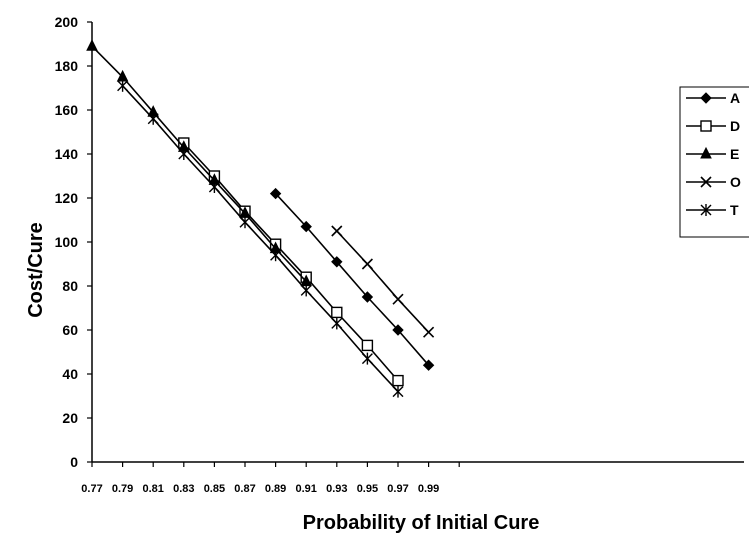 The height and width of the screenshot is (534, 749). I want to click on y-tick-label: 80, so click(70, 286).